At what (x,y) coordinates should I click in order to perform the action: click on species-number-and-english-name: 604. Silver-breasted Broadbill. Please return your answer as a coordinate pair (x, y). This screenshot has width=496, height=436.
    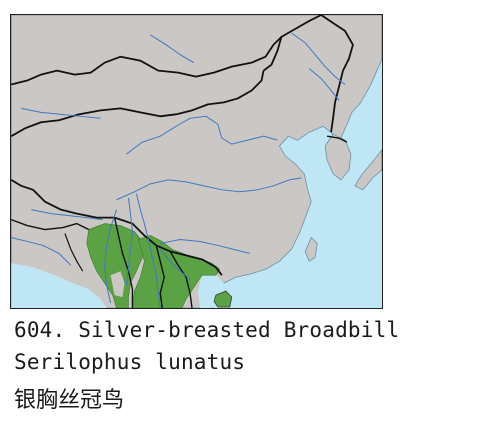
    Looking at the image, I should click on (207, 330).